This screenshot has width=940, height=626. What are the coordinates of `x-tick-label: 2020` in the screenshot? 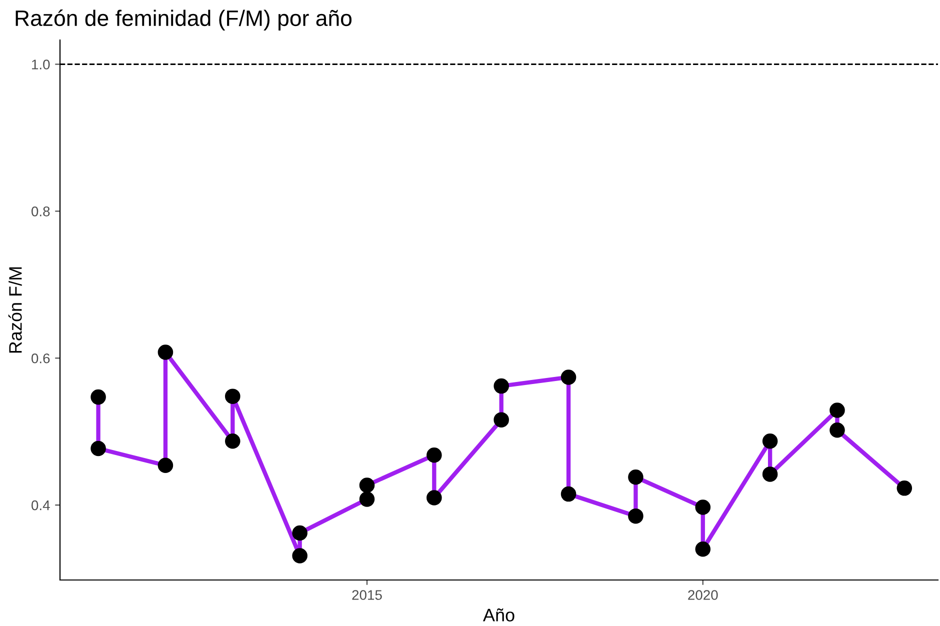 It's located at (703, 595).